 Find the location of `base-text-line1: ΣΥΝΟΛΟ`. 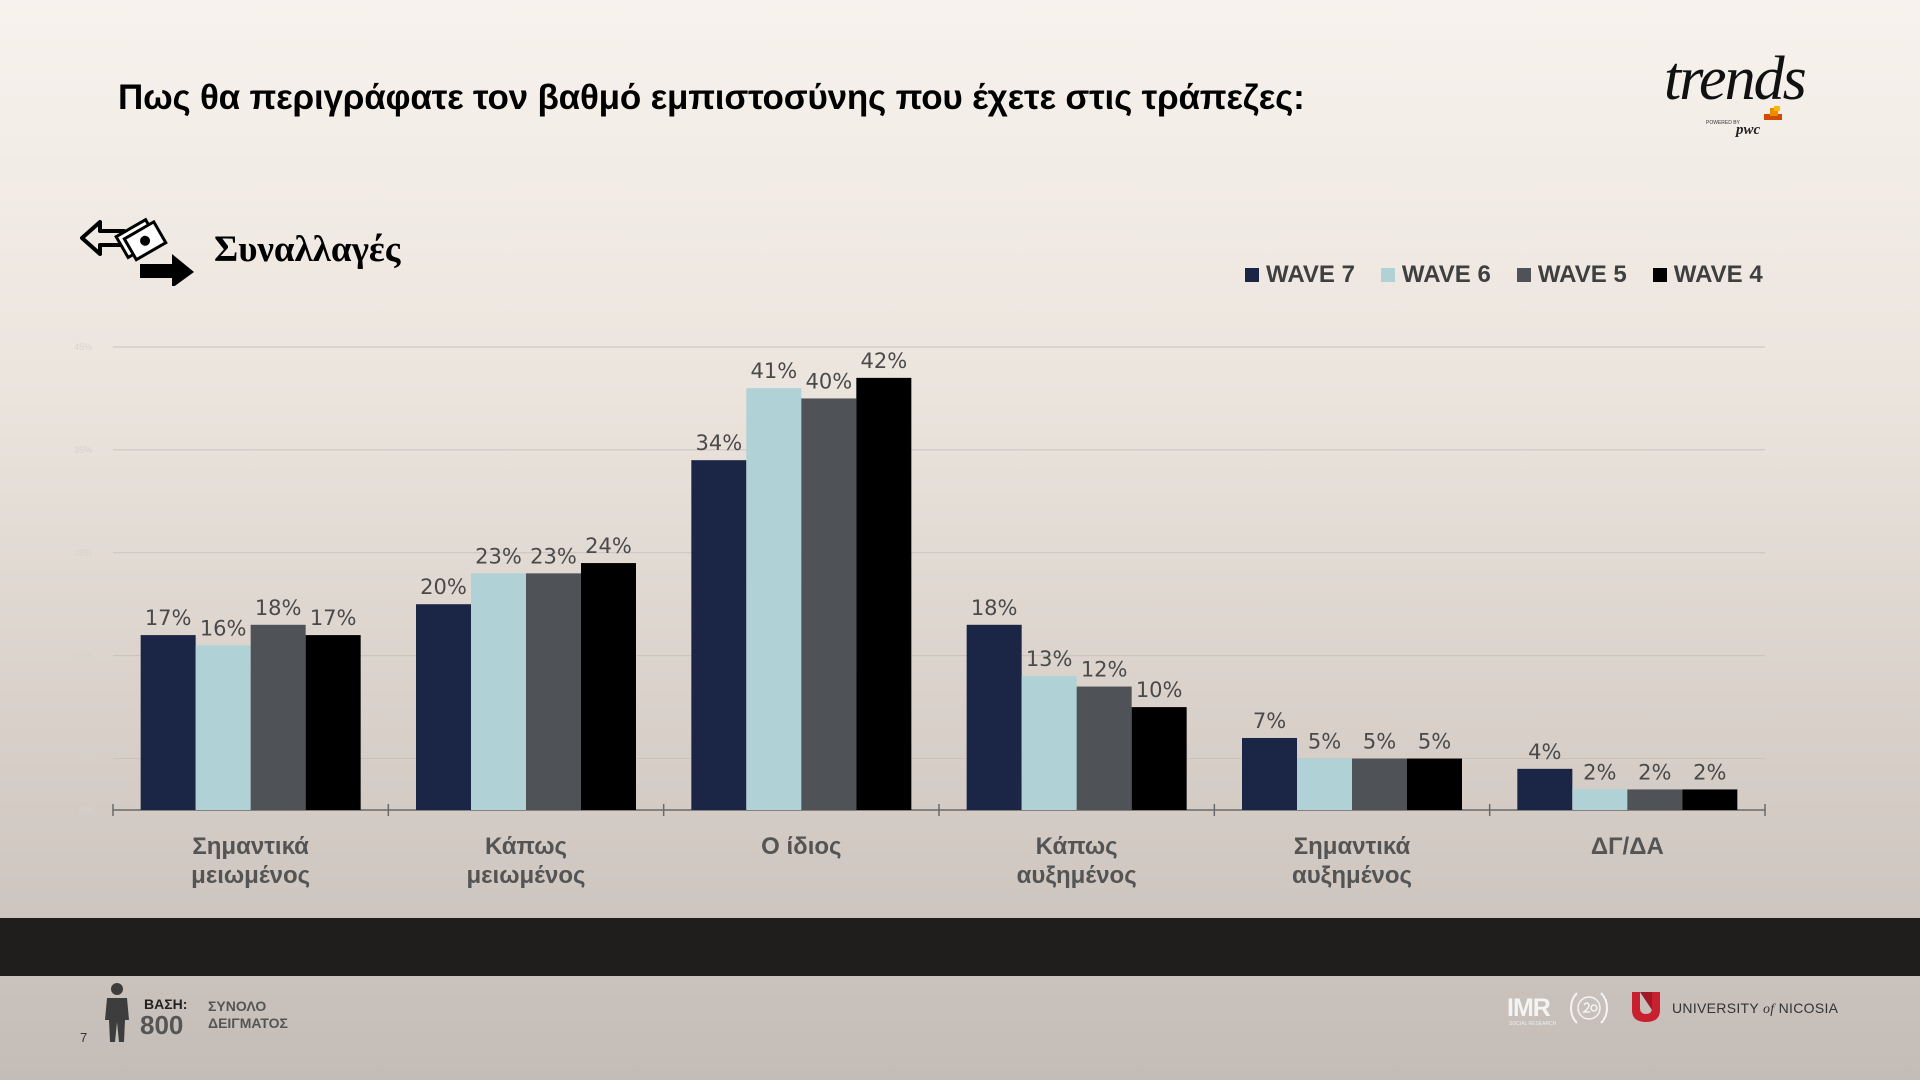

base-text-line1: ΣΥΝΟΛΟ is located at coordinates (237, 1006).